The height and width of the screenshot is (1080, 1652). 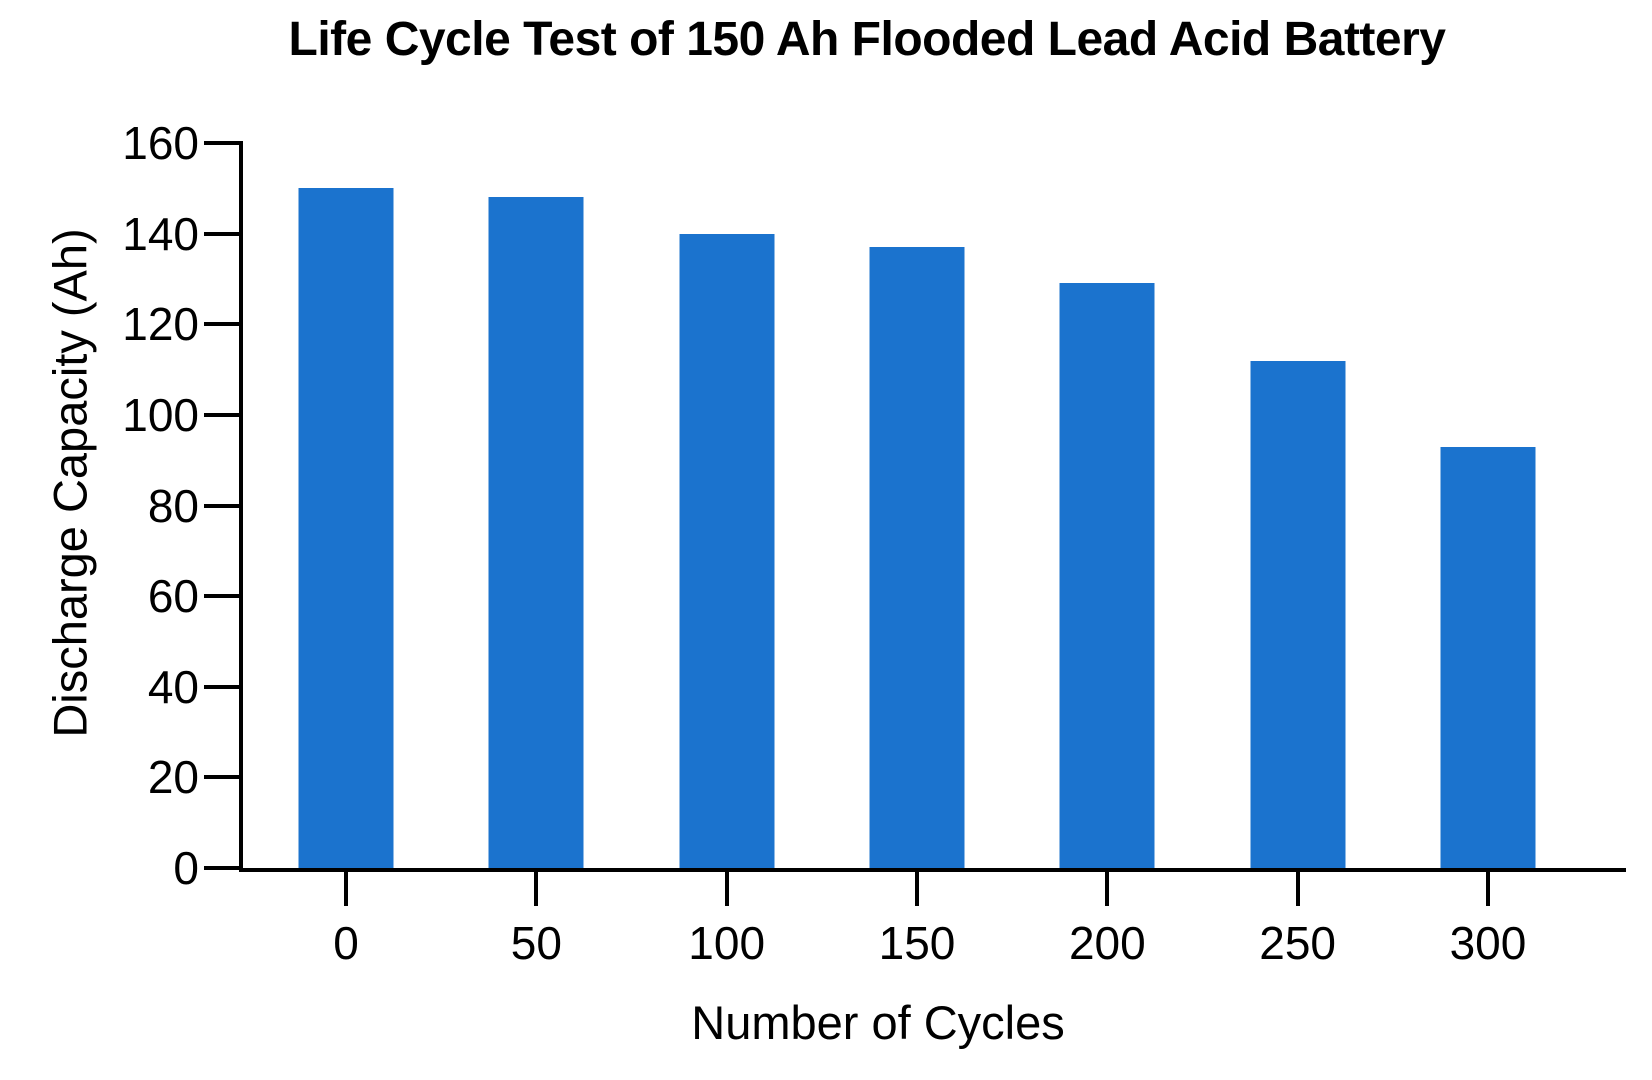 I want to click on y-tick-label: 20, so click(x=173, y=777).